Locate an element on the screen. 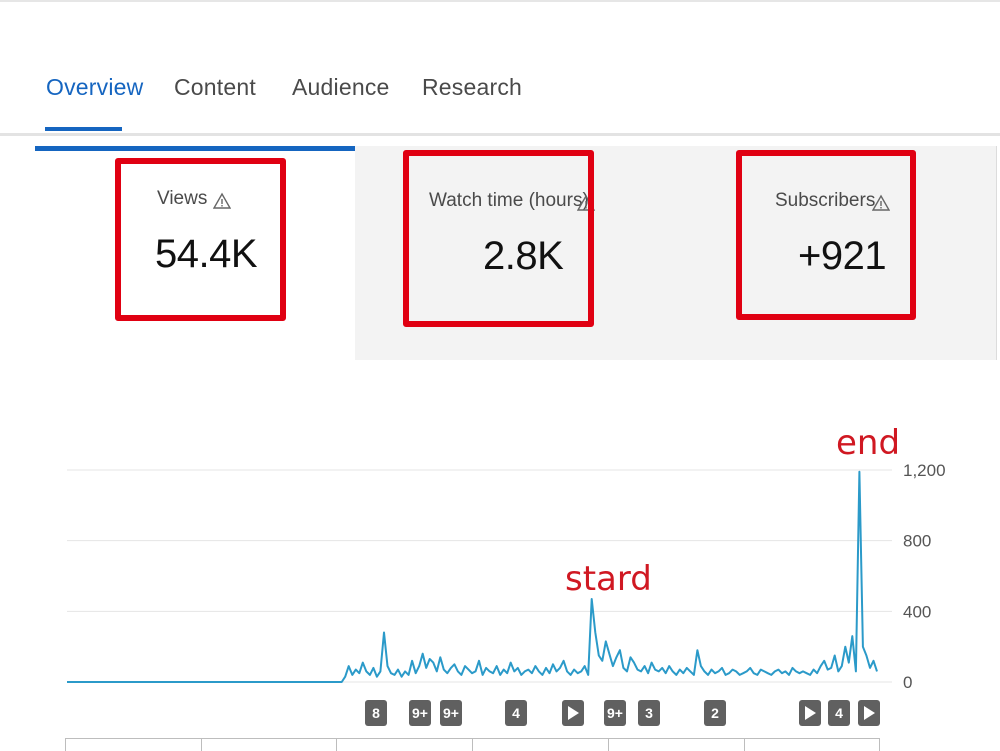 This screenshot has width=1000, height=751. tab-bar: Overview Content Audience Research is located at coordinates (500, 97).